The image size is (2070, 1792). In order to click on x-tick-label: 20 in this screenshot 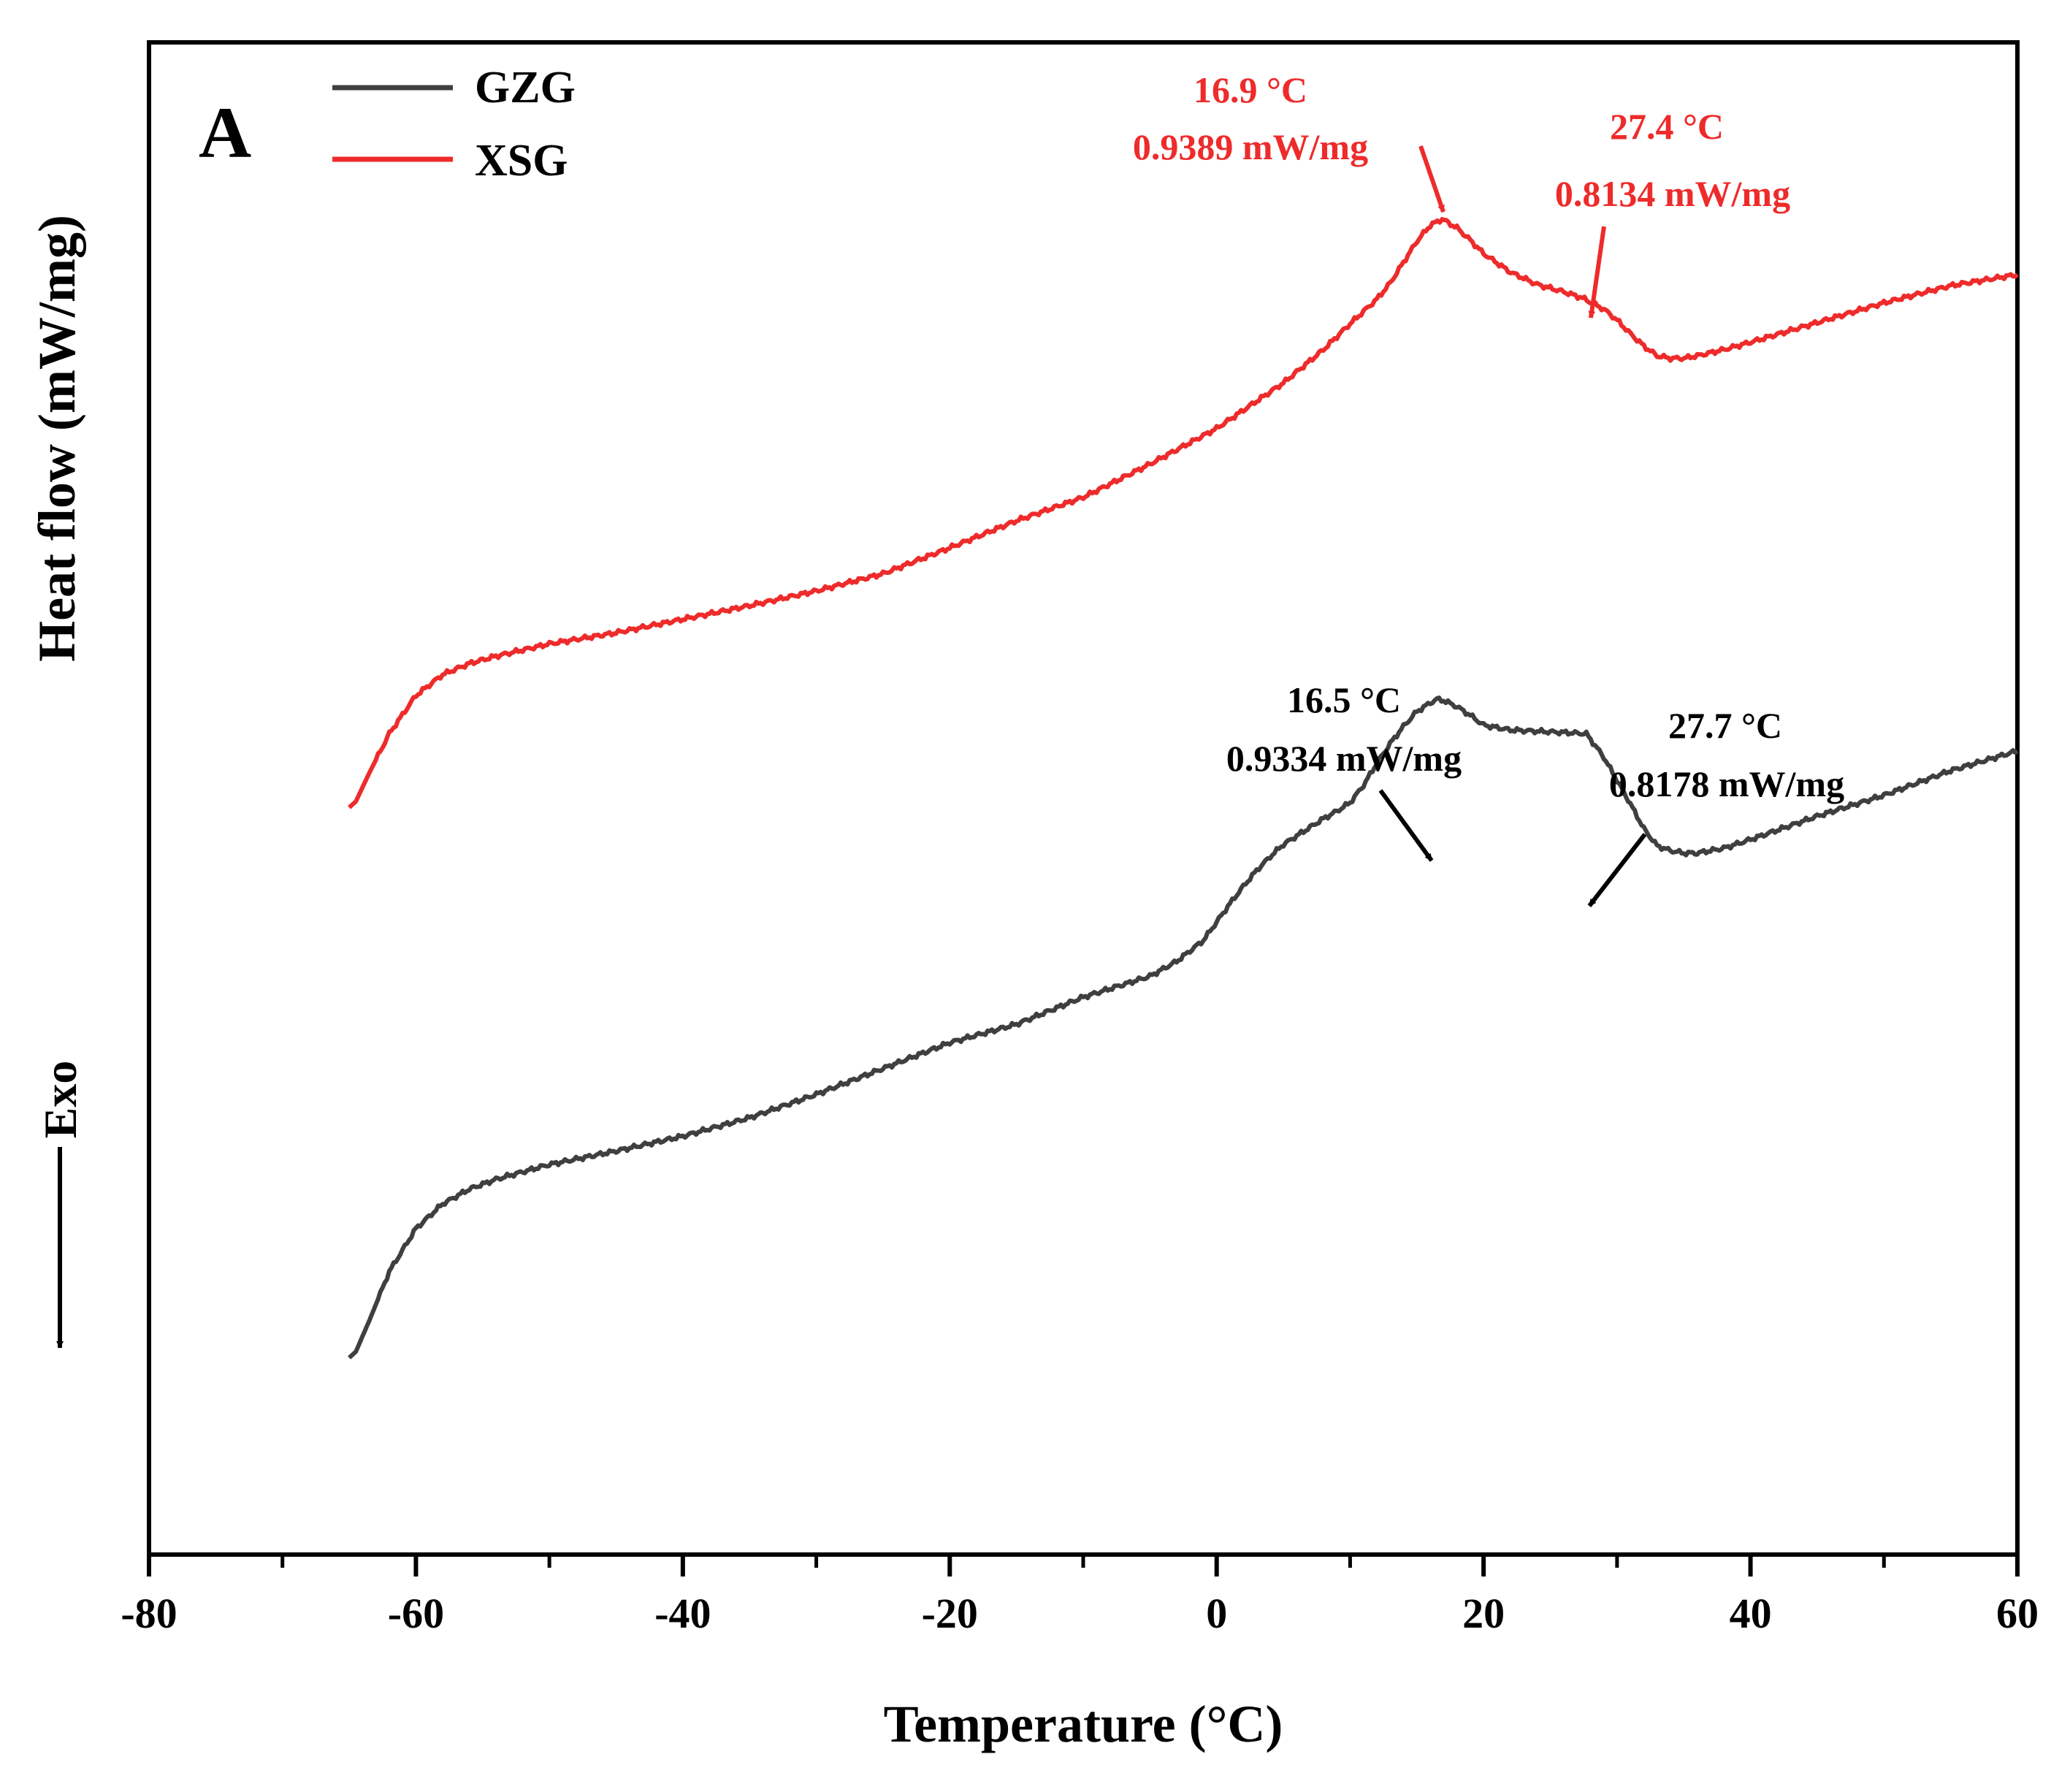, I will do `click(1483, 1613)`.